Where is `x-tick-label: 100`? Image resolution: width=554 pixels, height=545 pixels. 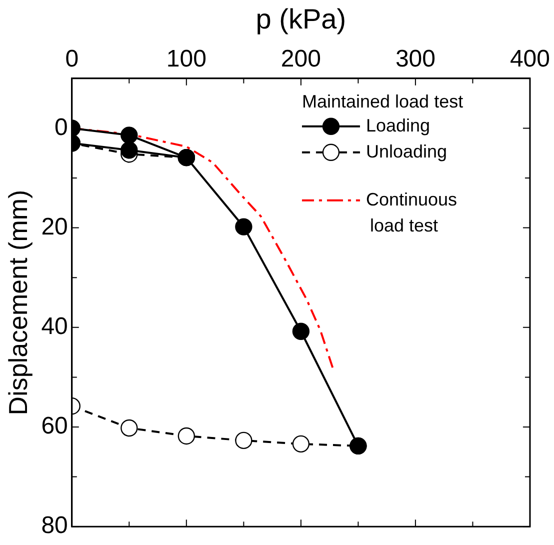 x-tick-label: 100 is located at coordinates (186, 59).